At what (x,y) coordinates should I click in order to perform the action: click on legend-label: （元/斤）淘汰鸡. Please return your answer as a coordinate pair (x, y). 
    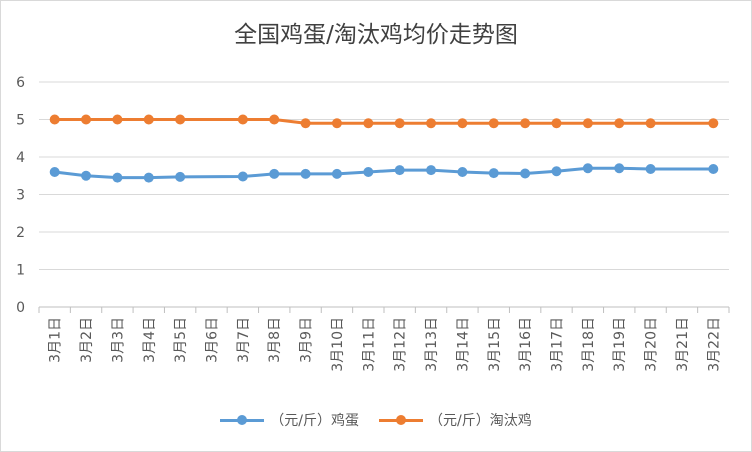
    Looking at the image, I should click on (480, 421).